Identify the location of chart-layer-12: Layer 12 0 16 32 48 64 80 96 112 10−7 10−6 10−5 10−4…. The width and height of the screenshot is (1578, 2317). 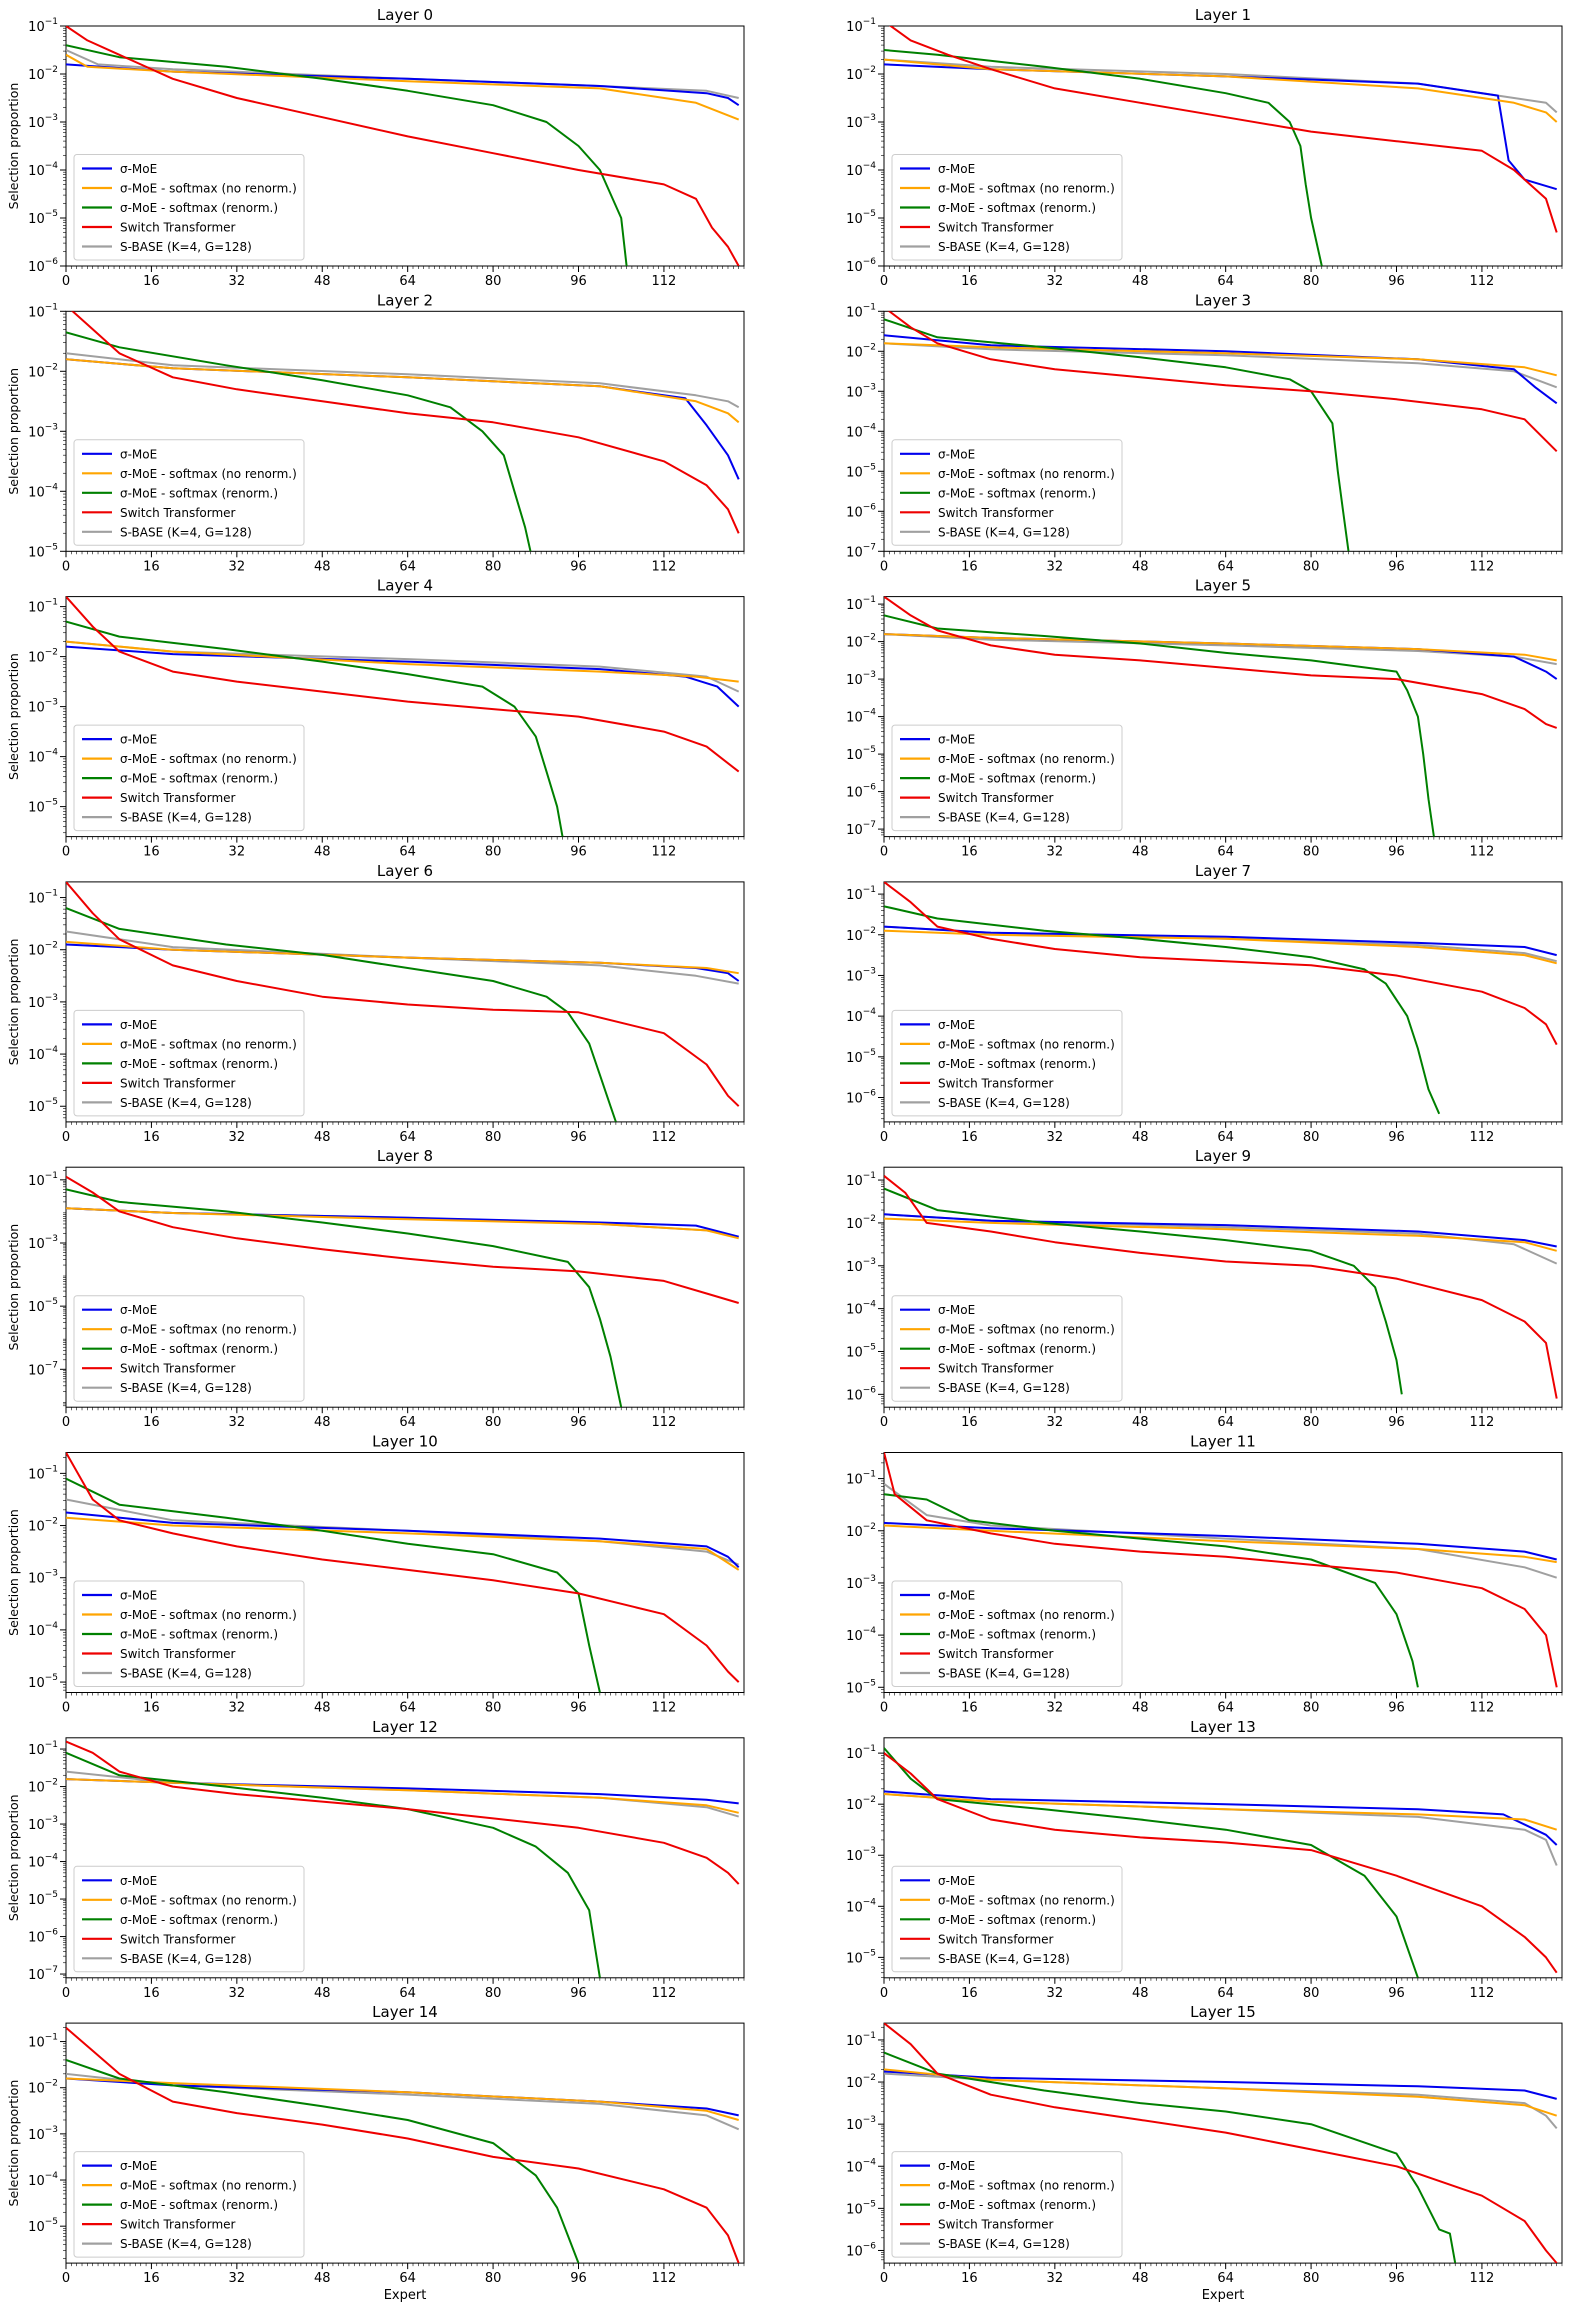
(375, 1859).